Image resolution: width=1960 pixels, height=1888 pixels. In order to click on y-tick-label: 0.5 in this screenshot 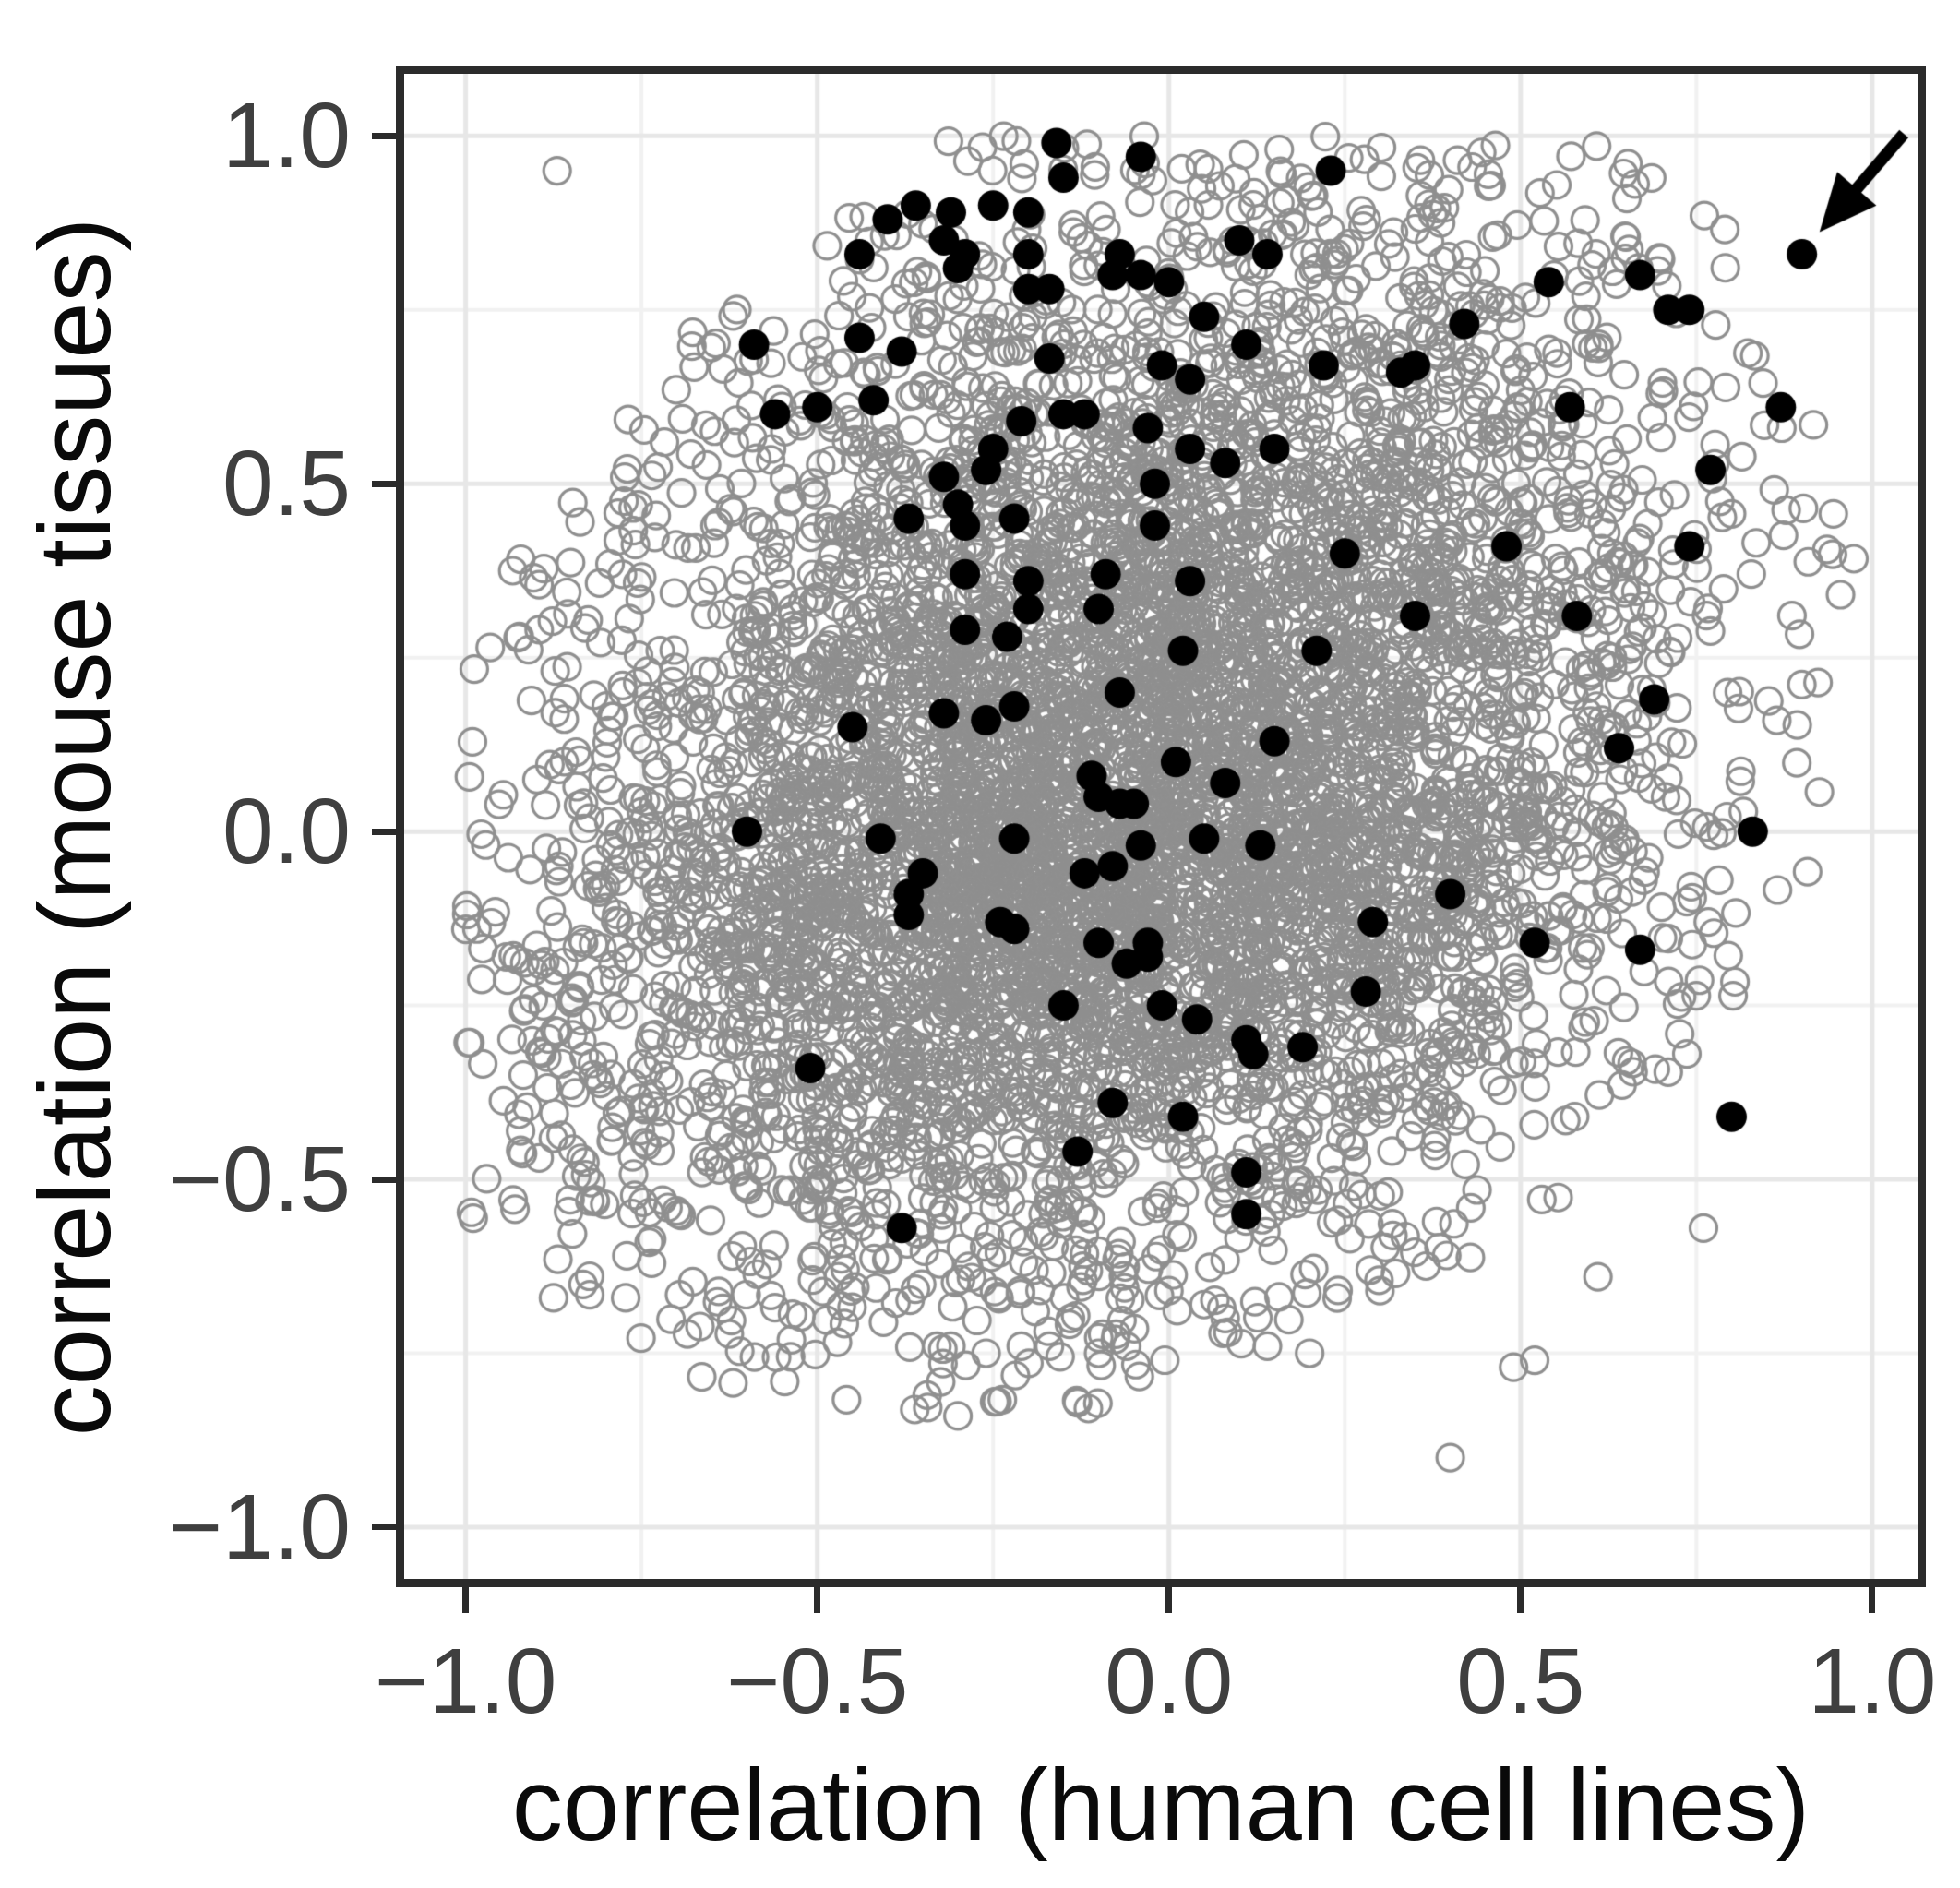, I will do `click(286, 484)`.